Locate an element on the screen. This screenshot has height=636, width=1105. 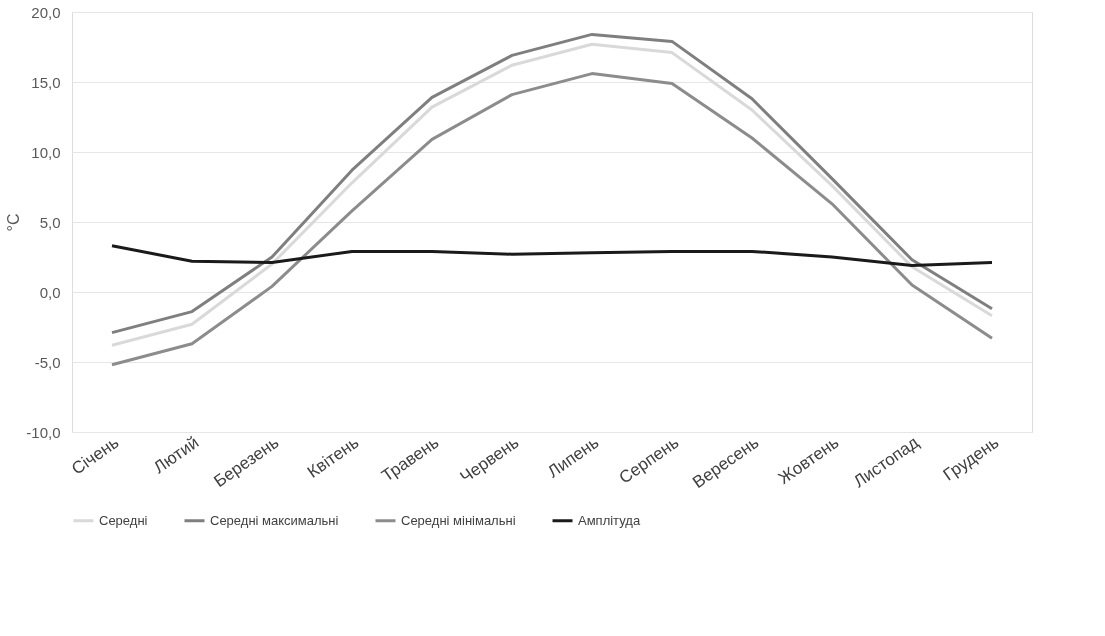
y-tick-label: 15,0 is located at coordinates (46, 82).